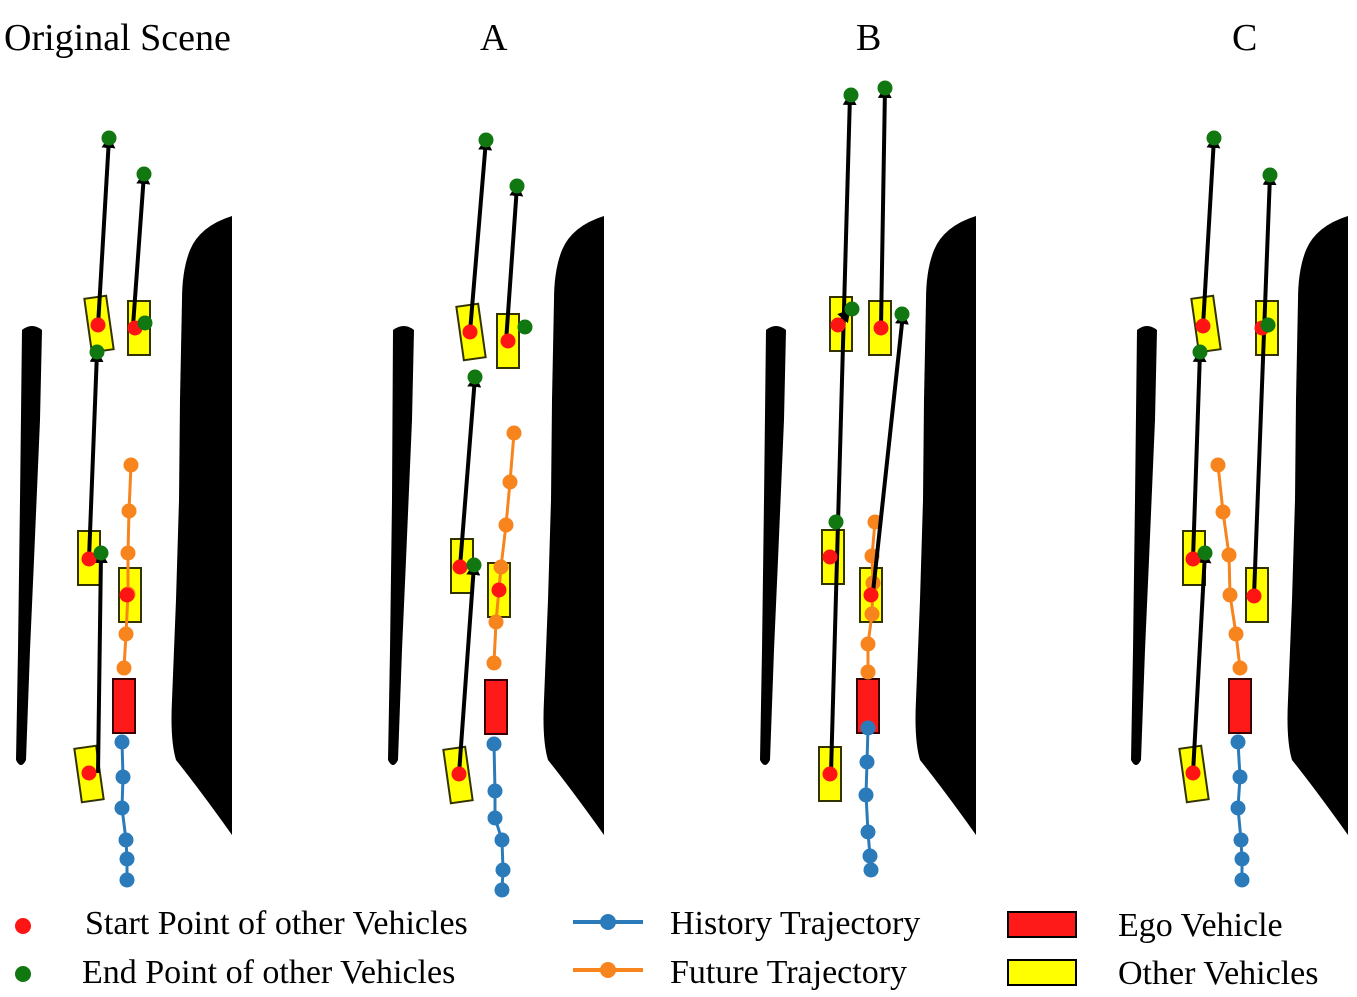 The image size is (1357, 997). Describe the element at coordinates (740, 972) in the screenshot. I see `legend-item-future: Future Trajectory` at that location.